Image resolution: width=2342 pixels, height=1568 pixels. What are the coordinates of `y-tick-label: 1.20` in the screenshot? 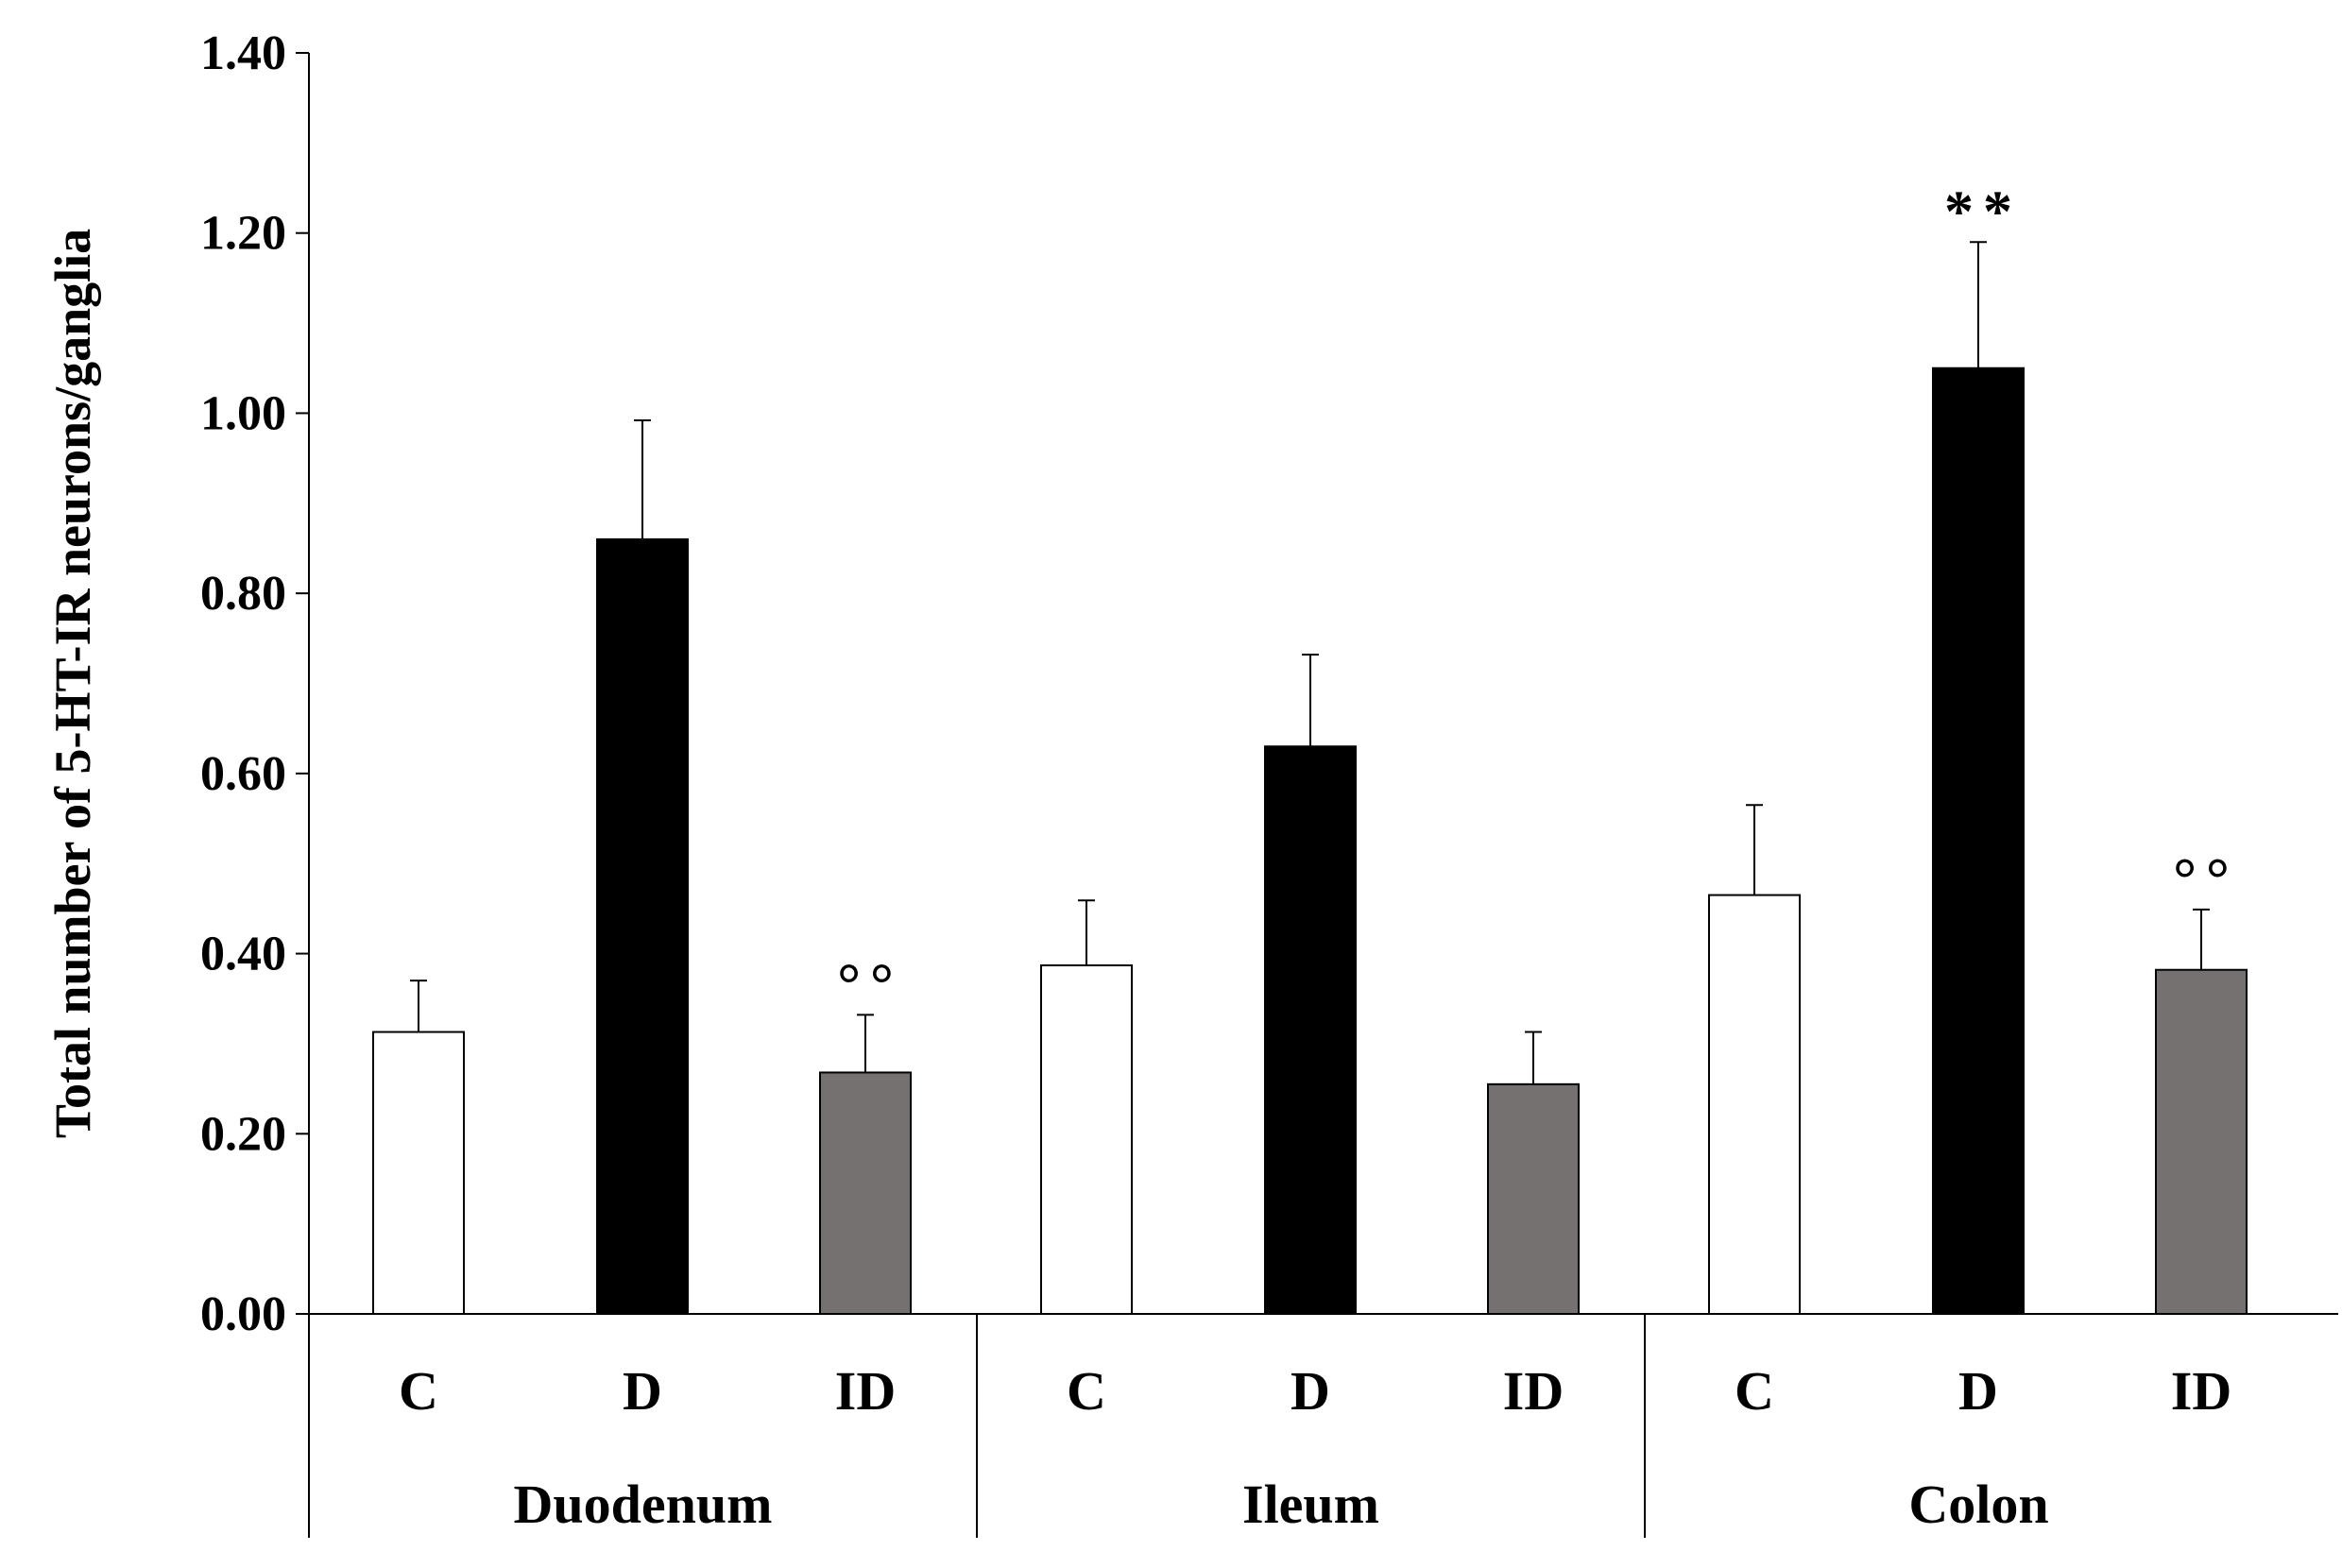 It's located at (243, 234).